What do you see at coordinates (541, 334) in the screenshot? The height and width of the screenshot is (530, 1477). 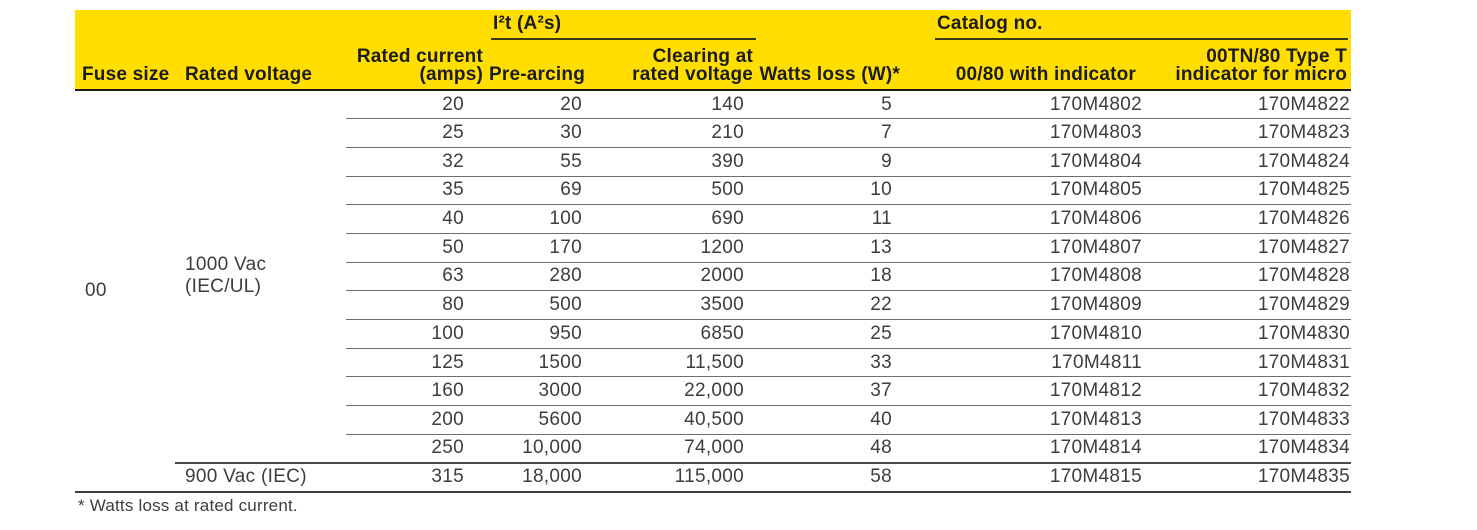 I see `pre-arcing-cell: 950` at bounding box center [541, 334].